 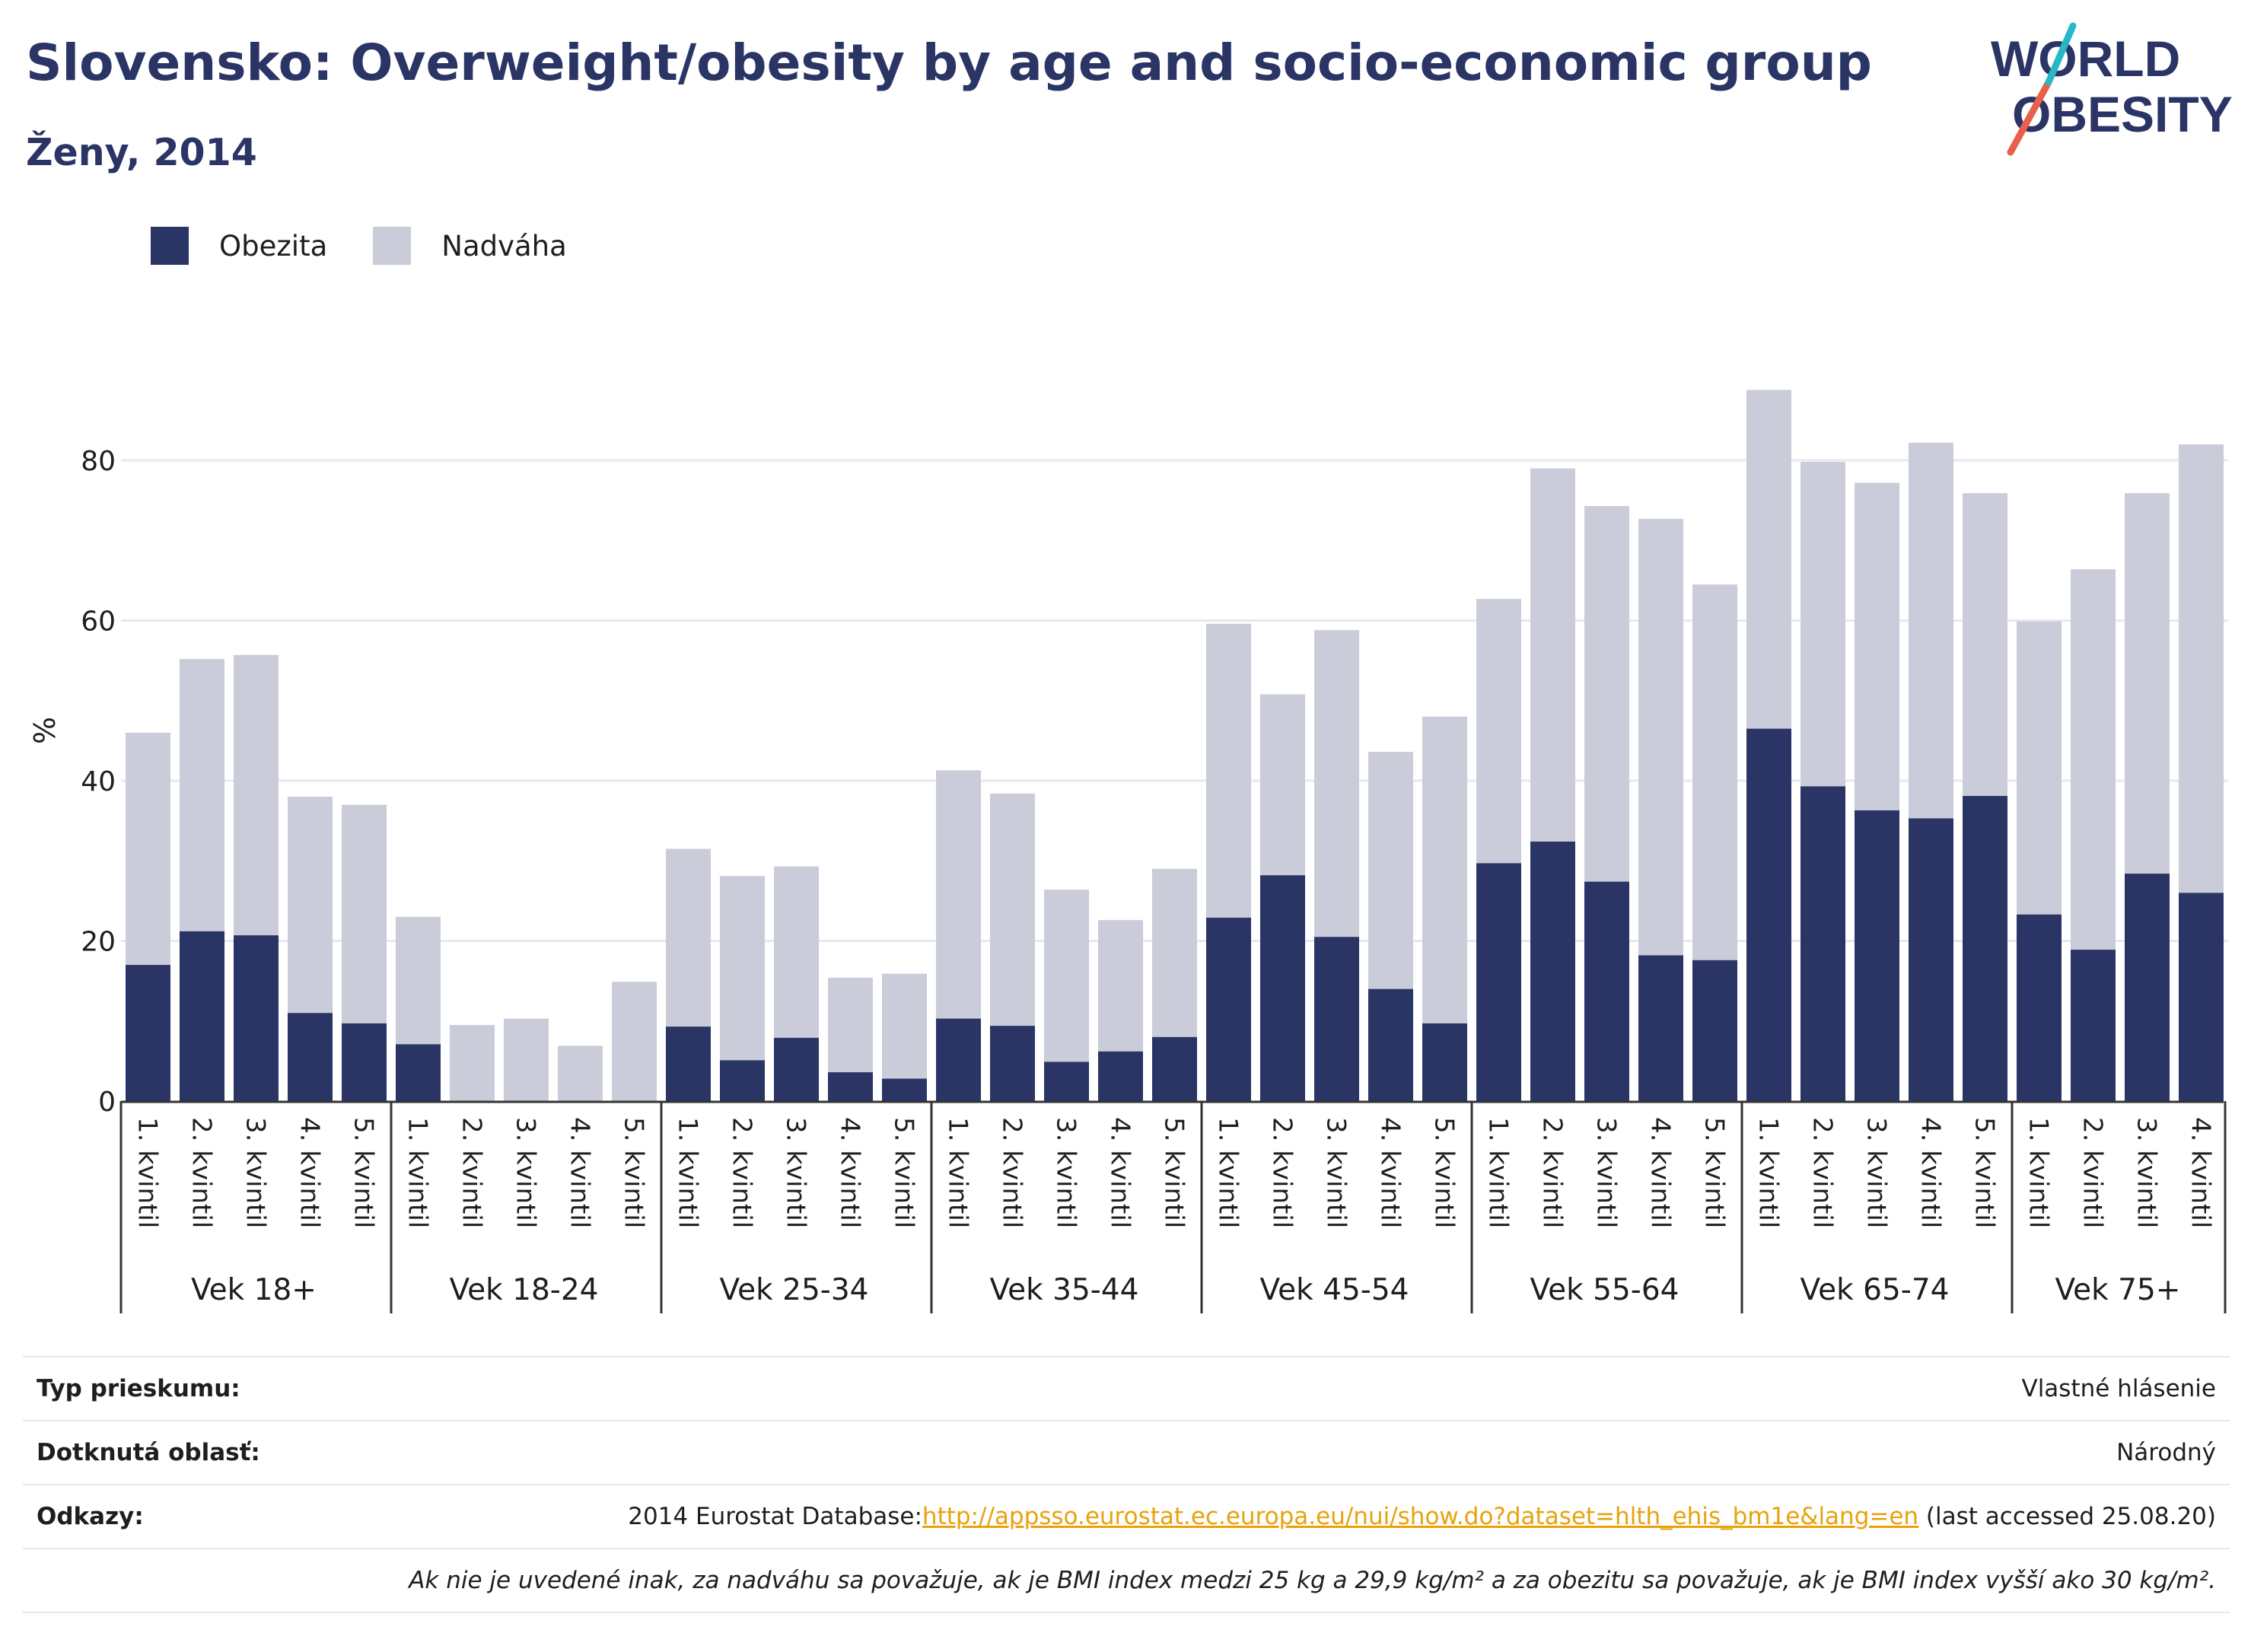 What do you see at coordinates (141, 152) in the screenshot?
I see `chart-subtitle: Ženy, 2014` at bounding box center [141, 152].